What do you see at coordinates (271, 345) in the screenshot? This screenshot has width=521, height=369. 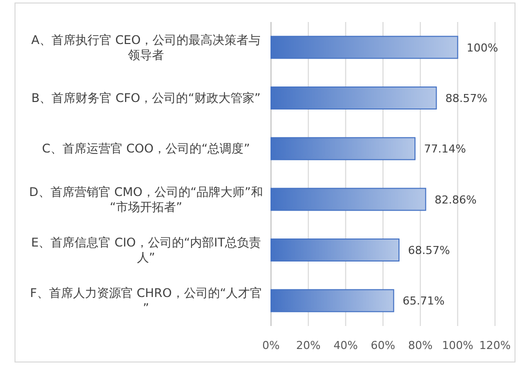 I see `x-tick-label: 0%` at bounding box center [271, 345].